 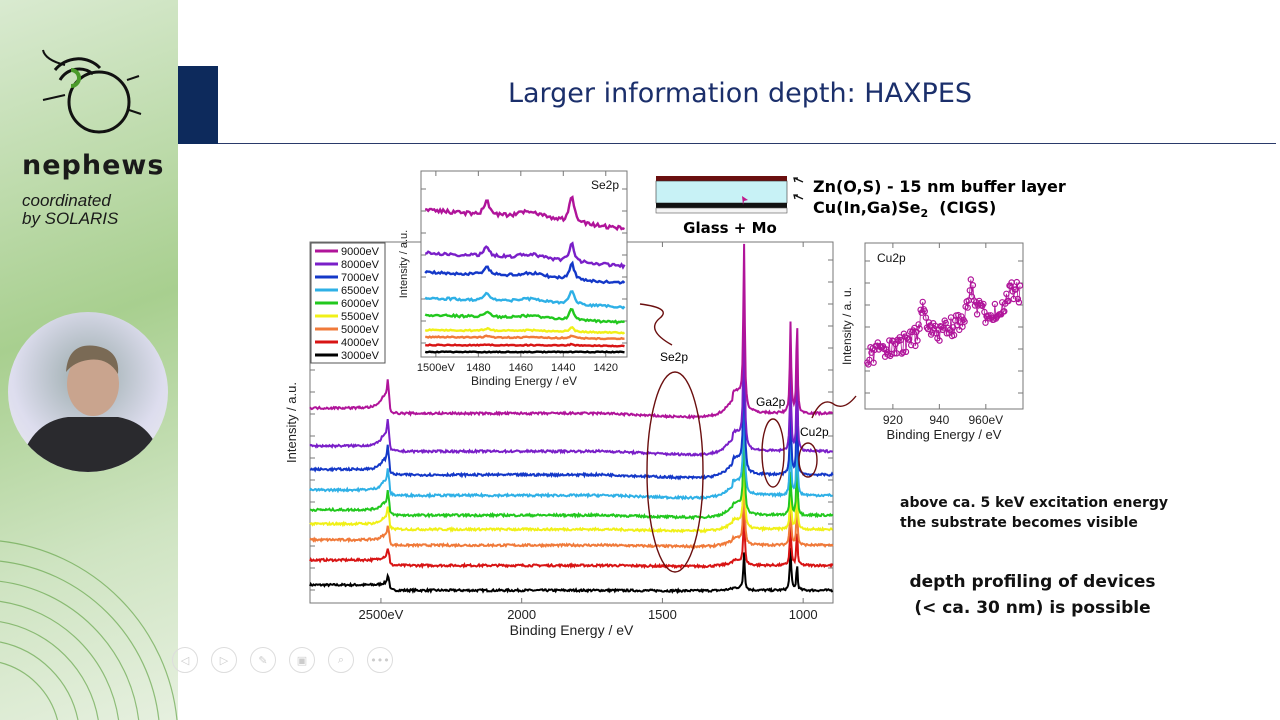 I want to click on mouse-cursor-icon, so click(x=745, y=200).